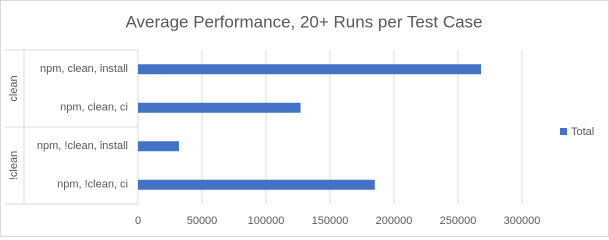 Image resolution: width=609 pixels, height=240 pixels. Describe the element at coordinates (330, 221) in the screenshot. I see `x-tick-label: 150000` at that location.